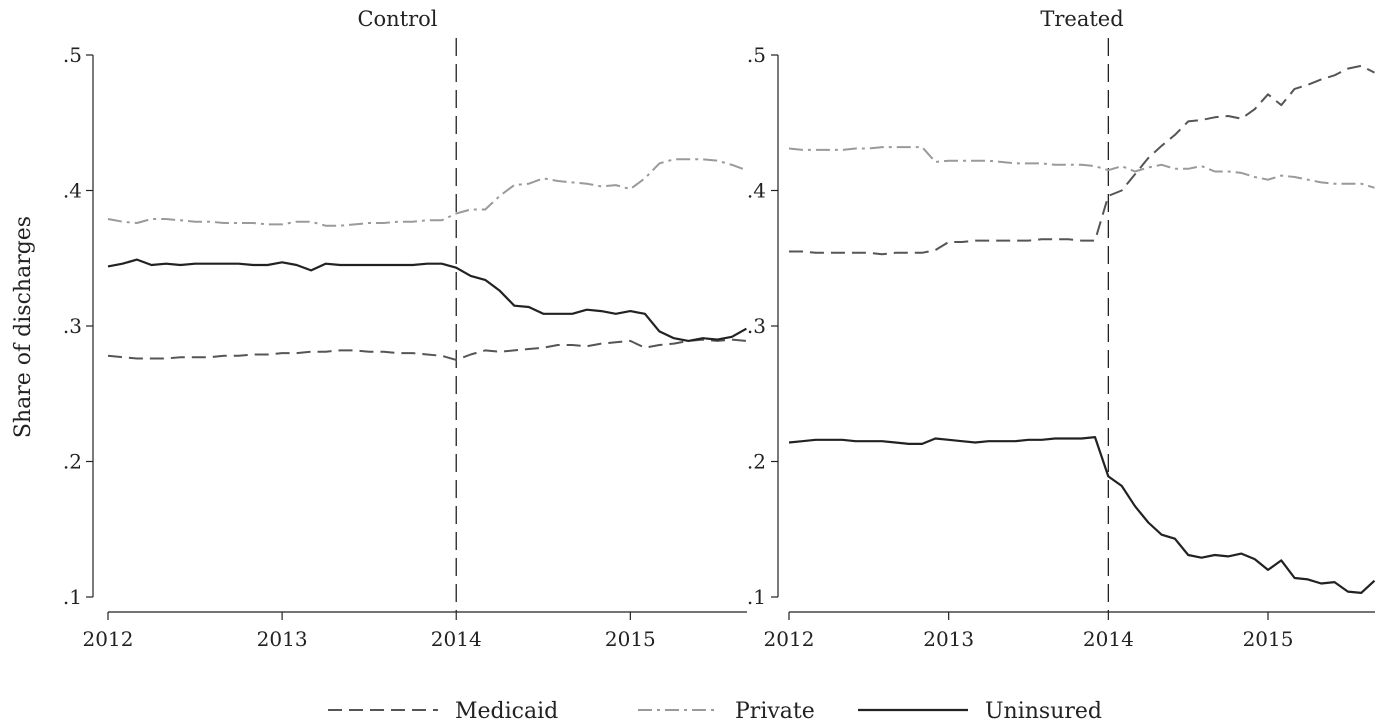 The image size is (1390, 728). What do you see at coordinates (397, 19) in the screenshot?
I see `panel-title: Control` at bounding box center [397, 19].